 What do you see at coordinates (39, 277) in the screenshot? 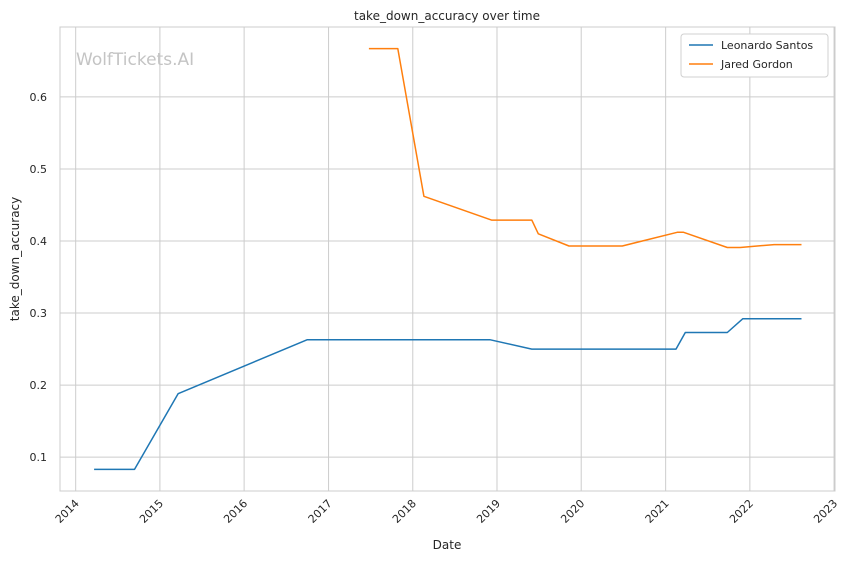
I see `y-tick-labels: 0.1 0.2 0.3 0.4 0.5 0.6` at bounding box center [39, 277].